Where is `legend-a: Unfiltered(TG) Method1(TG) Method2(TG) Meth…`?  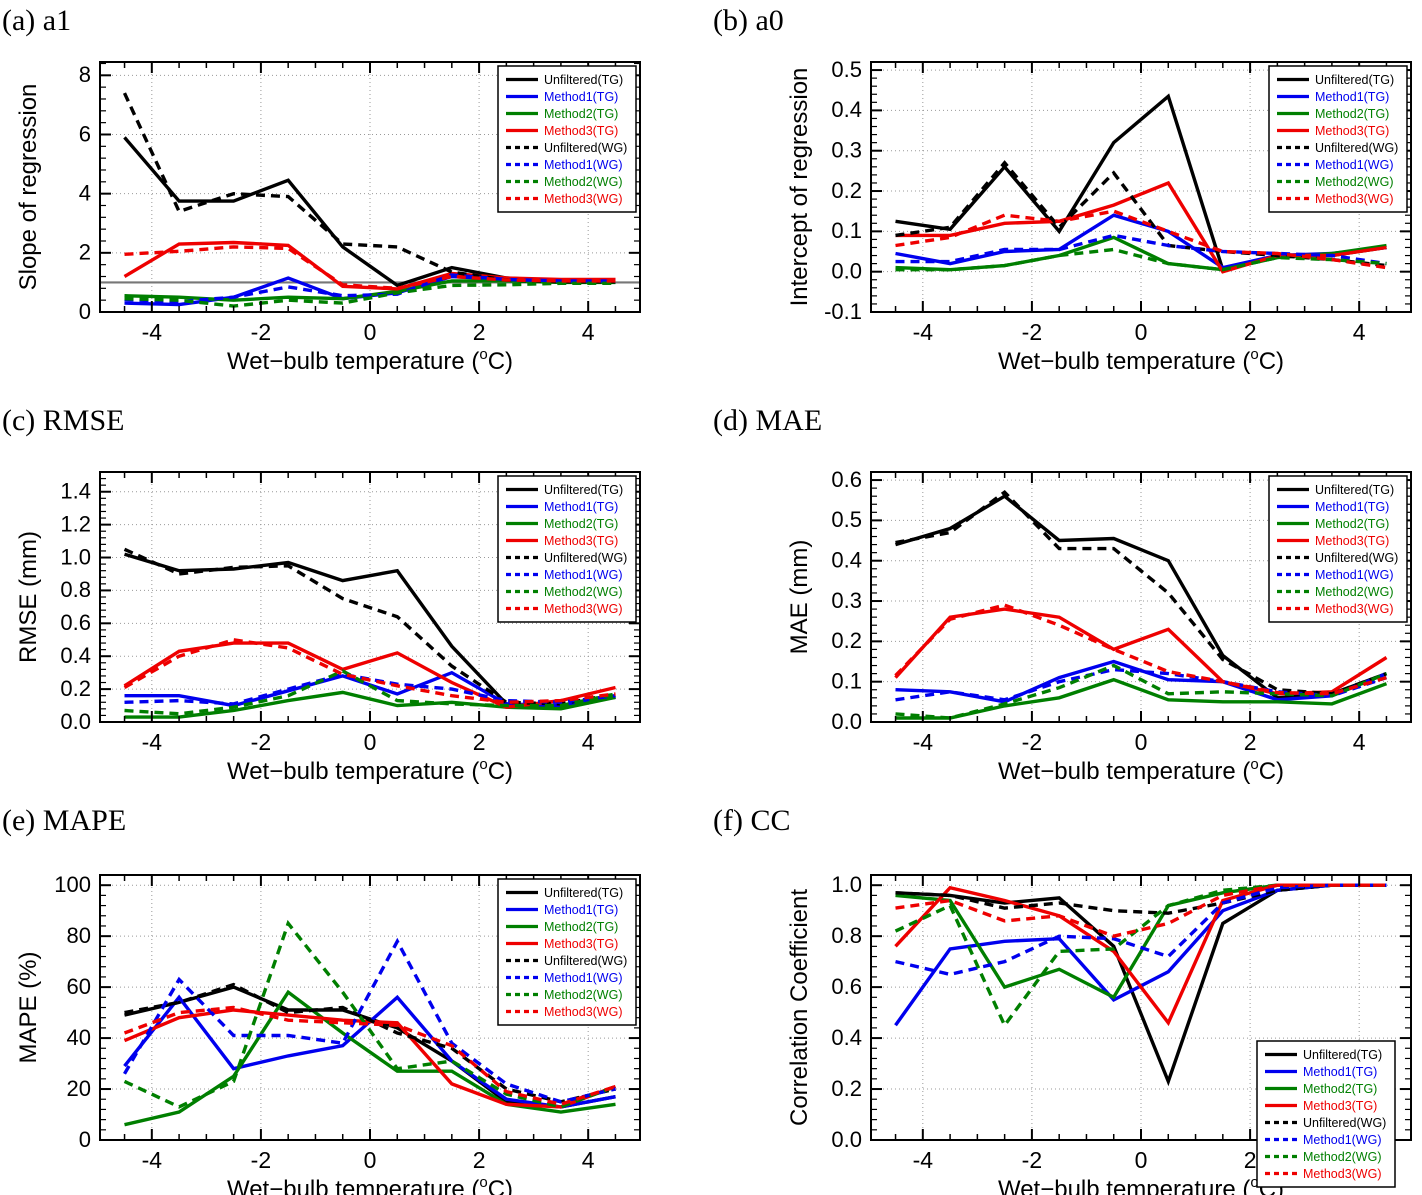 legend-a: Unfiltered(TG) Method1(TG) Method2(TG) Meth… is located at coordinates (567, 139).